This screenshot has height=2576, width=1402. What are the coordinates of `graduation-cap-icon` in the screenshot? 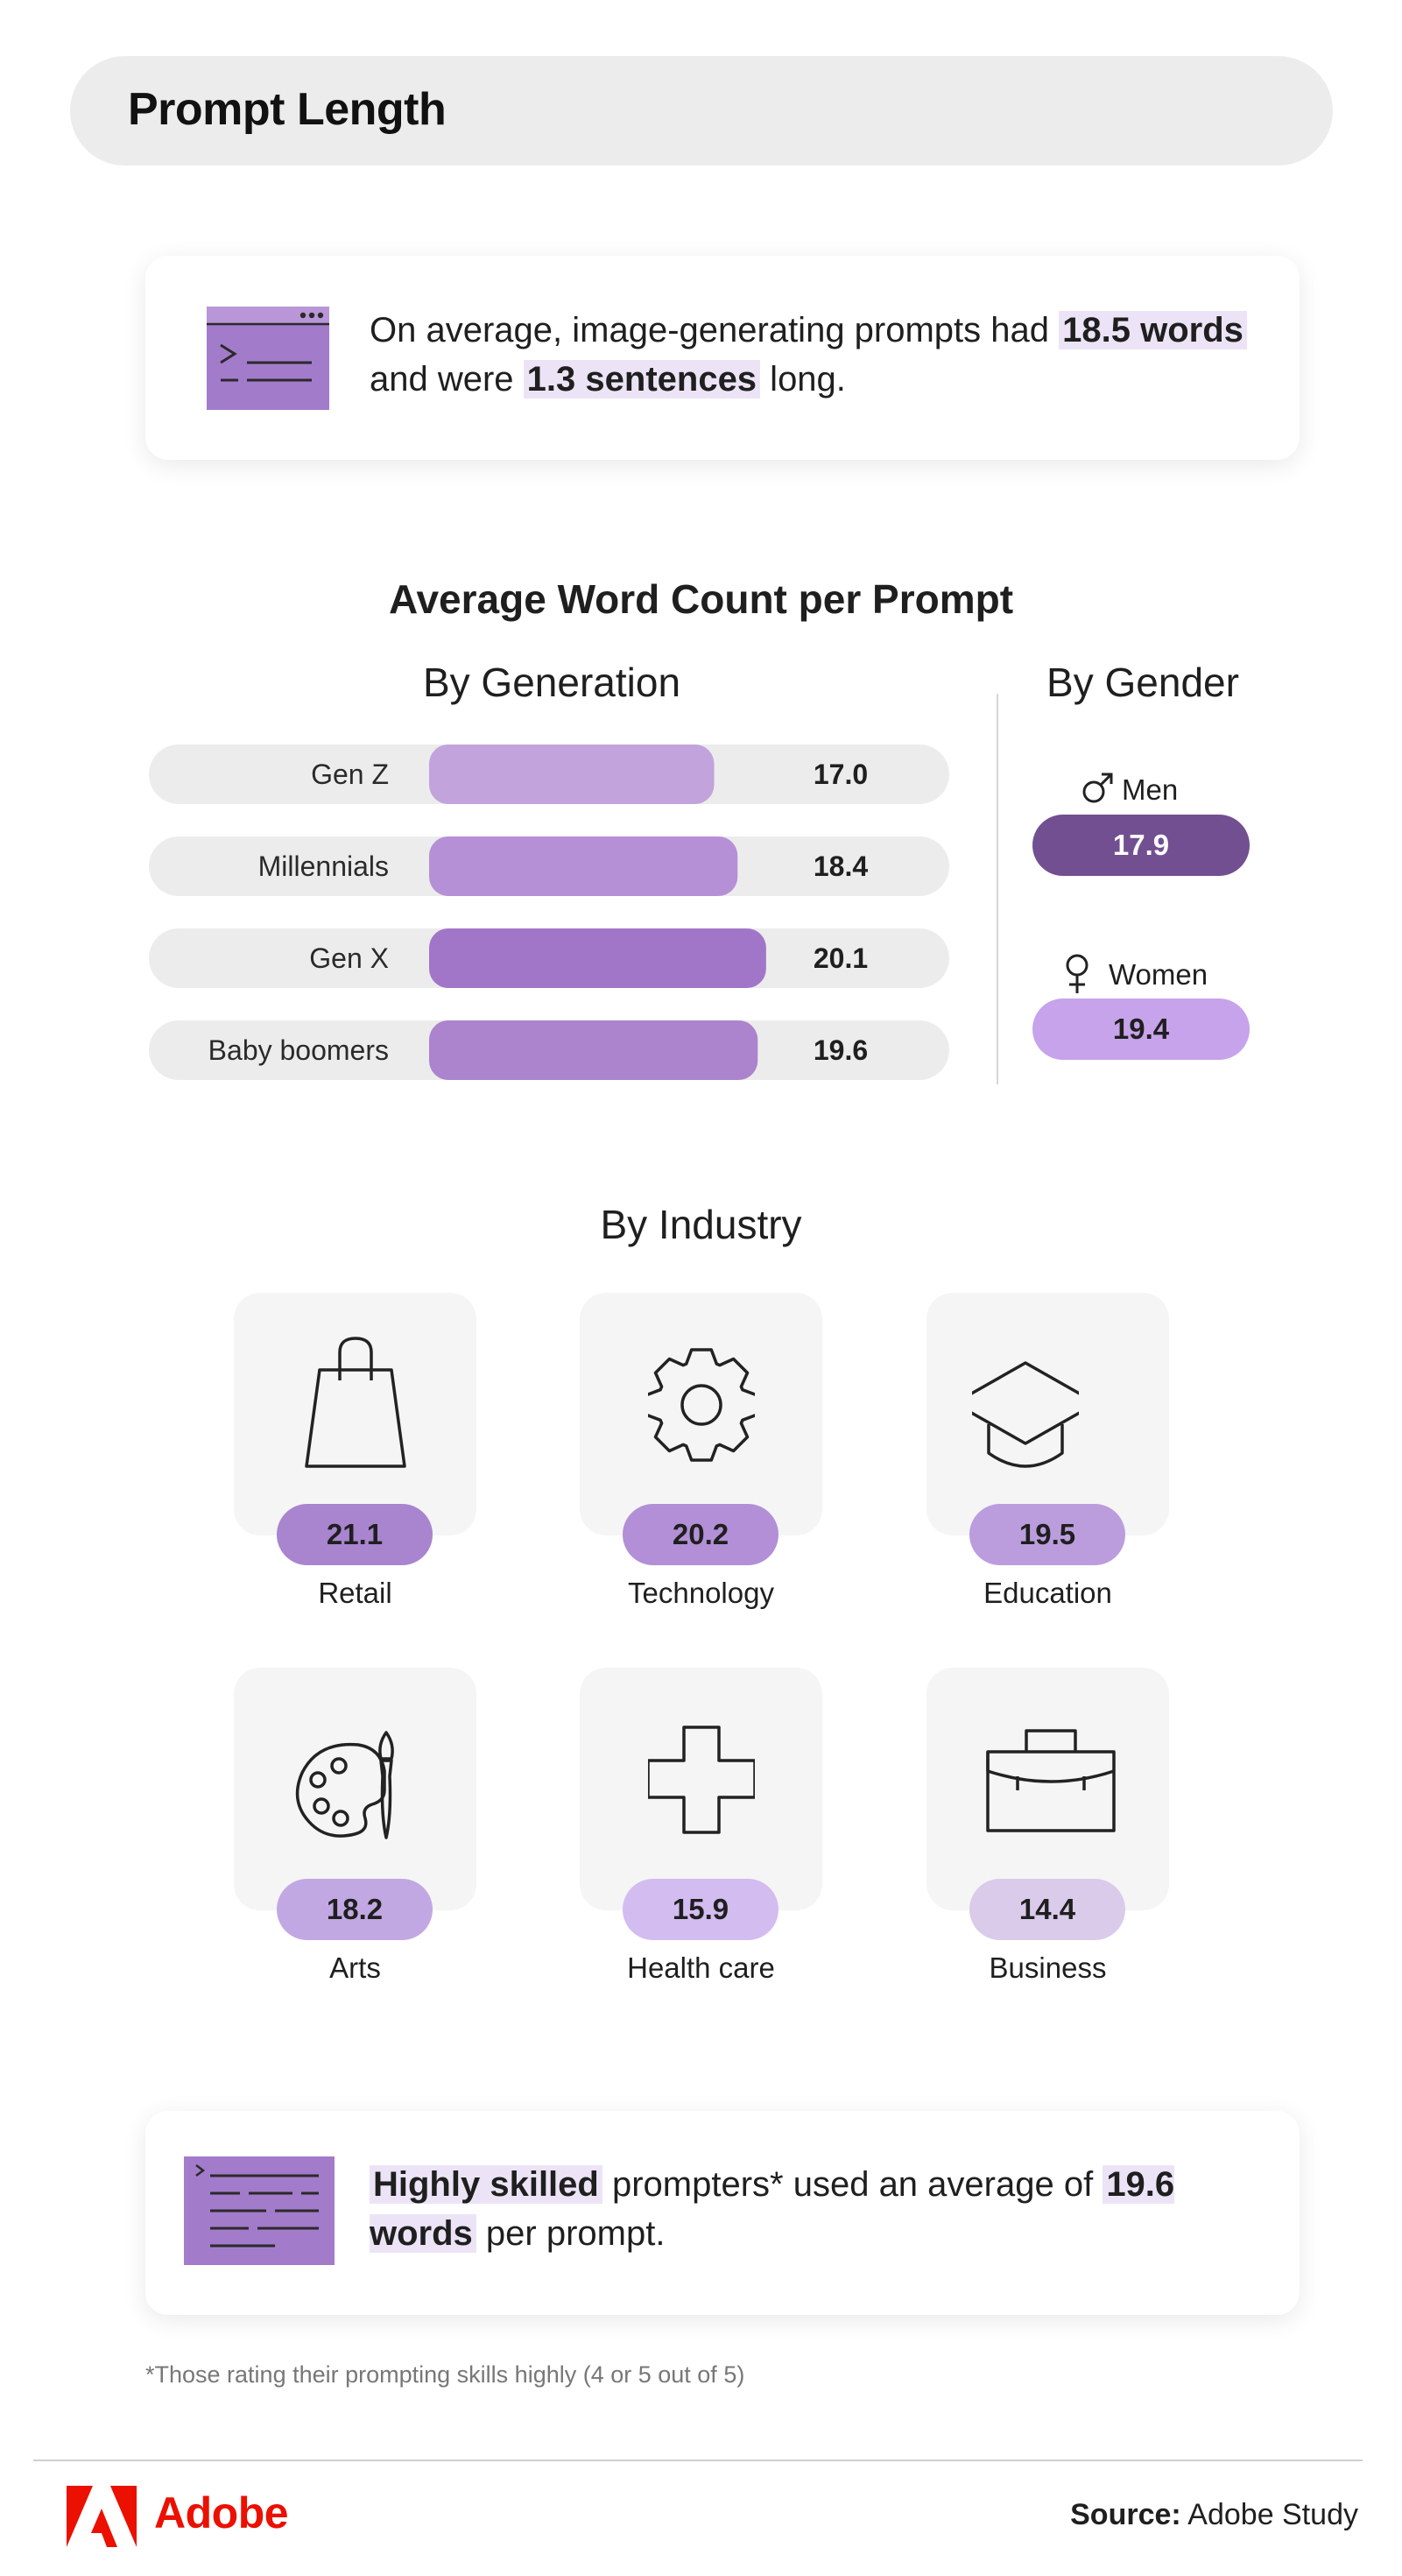 It's located at (1026, 1415).